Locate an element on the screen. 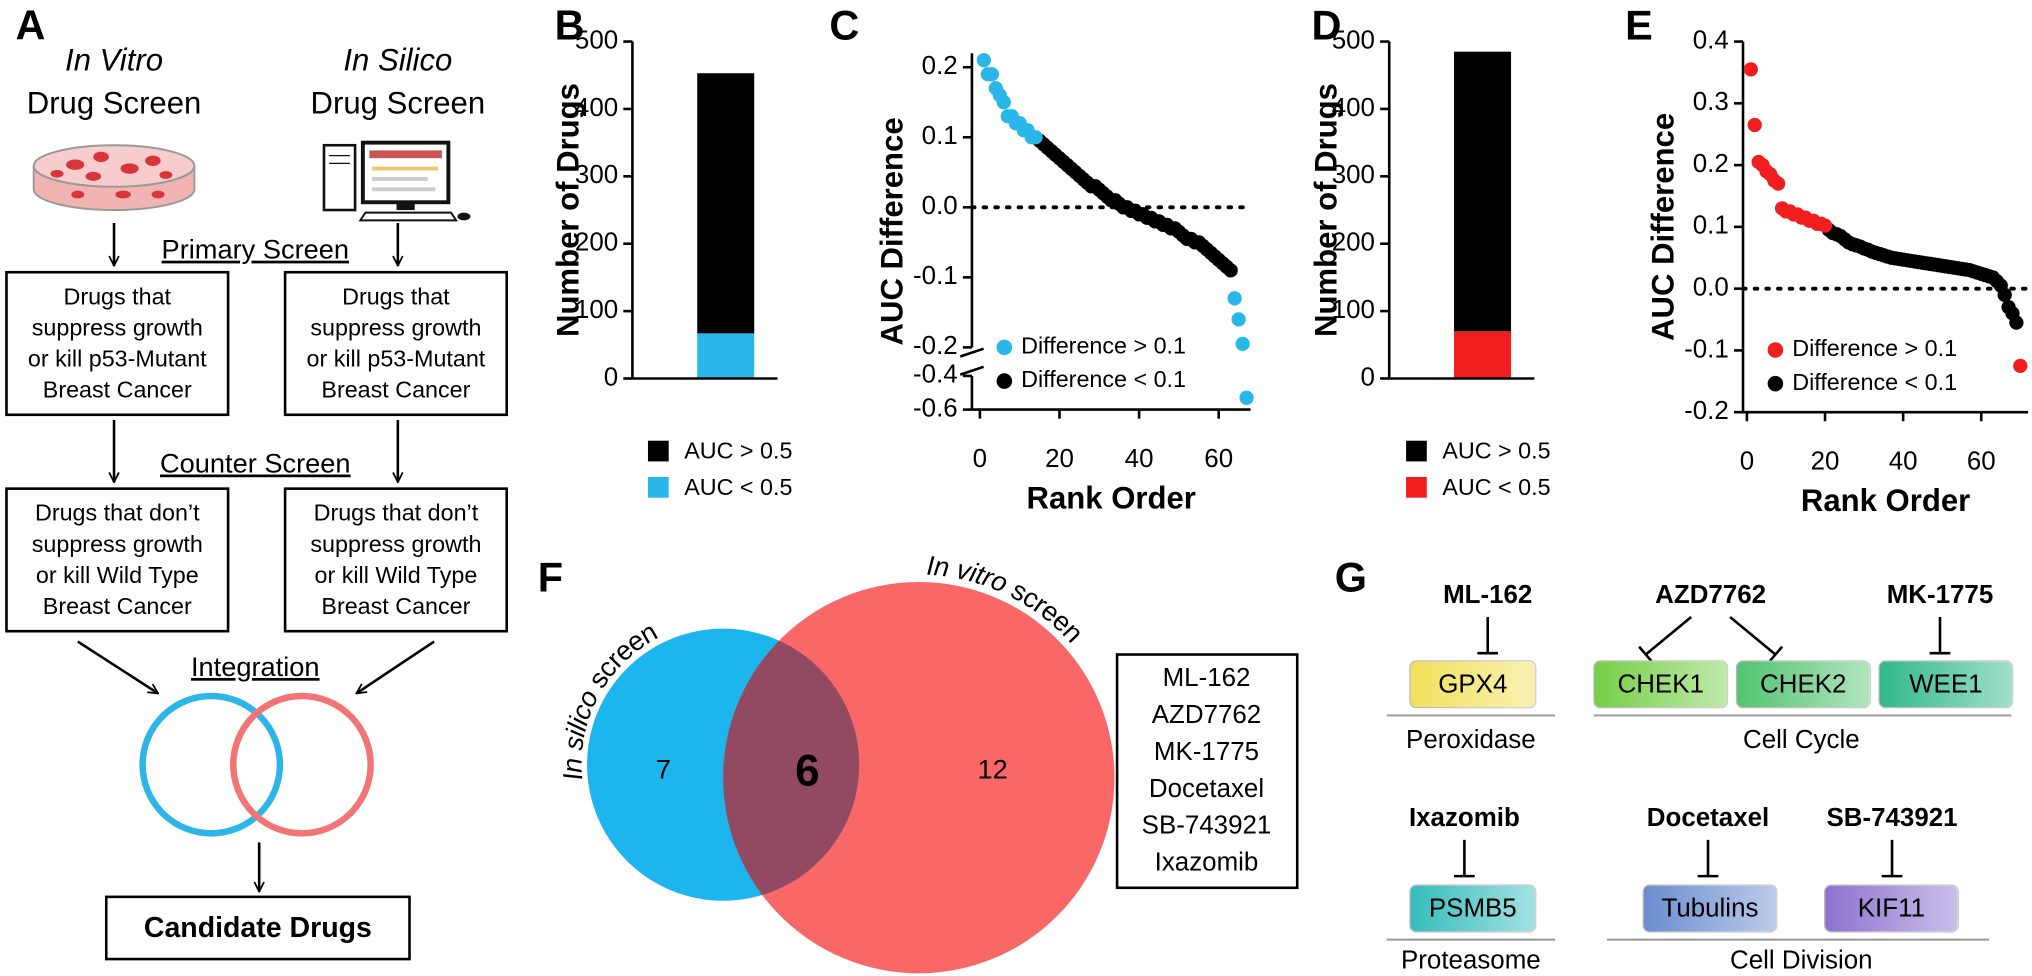 This screenshot has height=976, width=2032. result-label: Candidate Drugs is located at coordinates (258, 928).